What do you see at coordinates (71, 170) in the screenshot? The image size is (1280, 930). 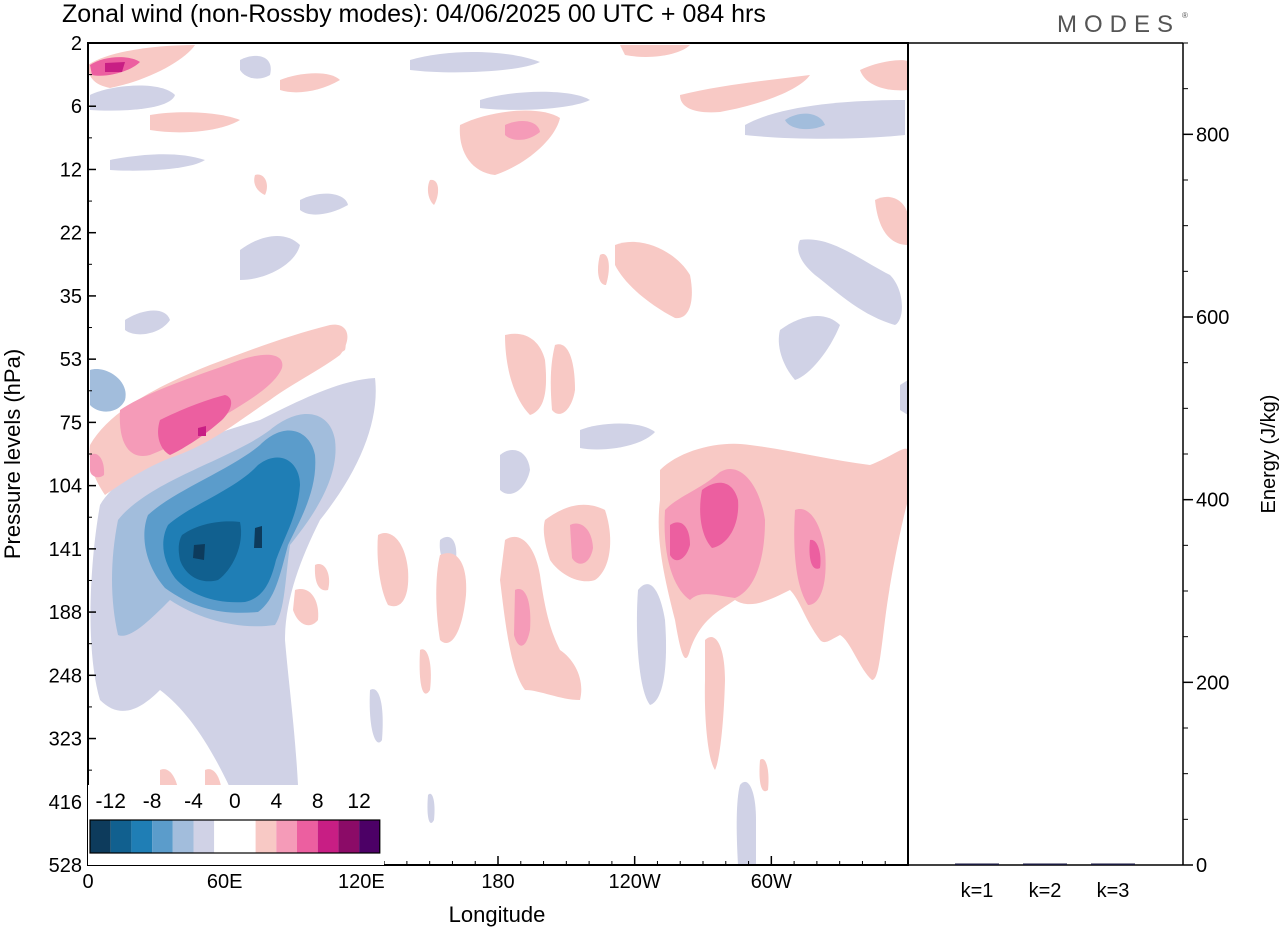 I see `y-tick-label: 12` at bounding box center [71, 170].